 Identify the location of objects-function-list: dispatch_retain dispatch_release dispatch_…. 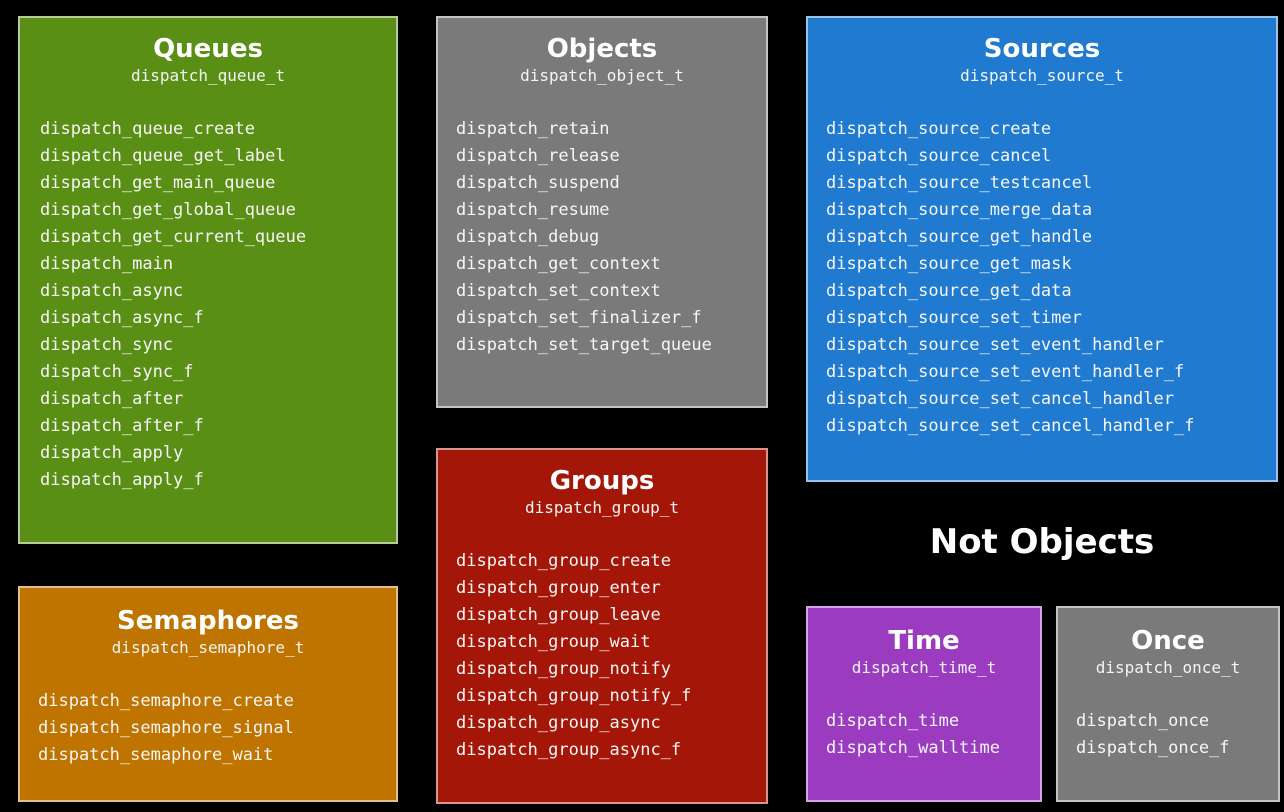
(602, 237).